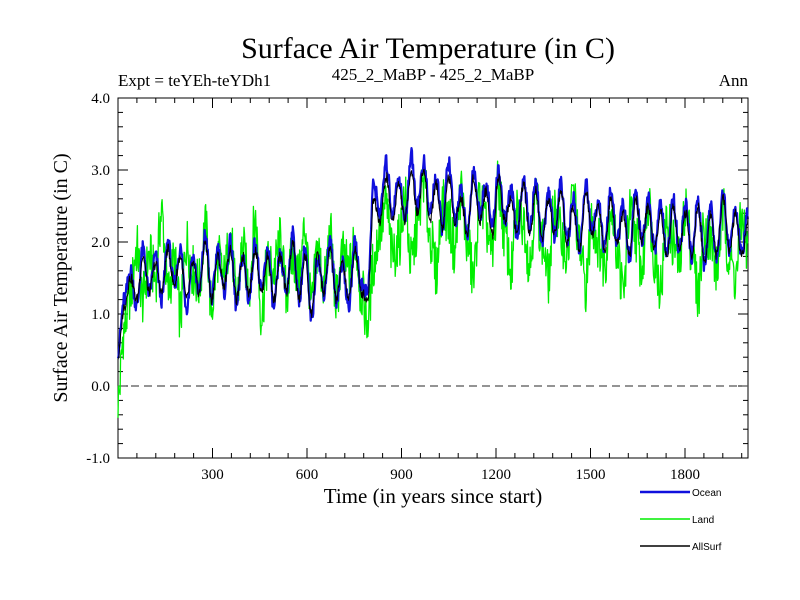 This screenshot has width=800, height=600. What do you see at coordinates (401, 475) in the screenshot?
I see `x-tick-label: 900` at bounding box center [401, 475].